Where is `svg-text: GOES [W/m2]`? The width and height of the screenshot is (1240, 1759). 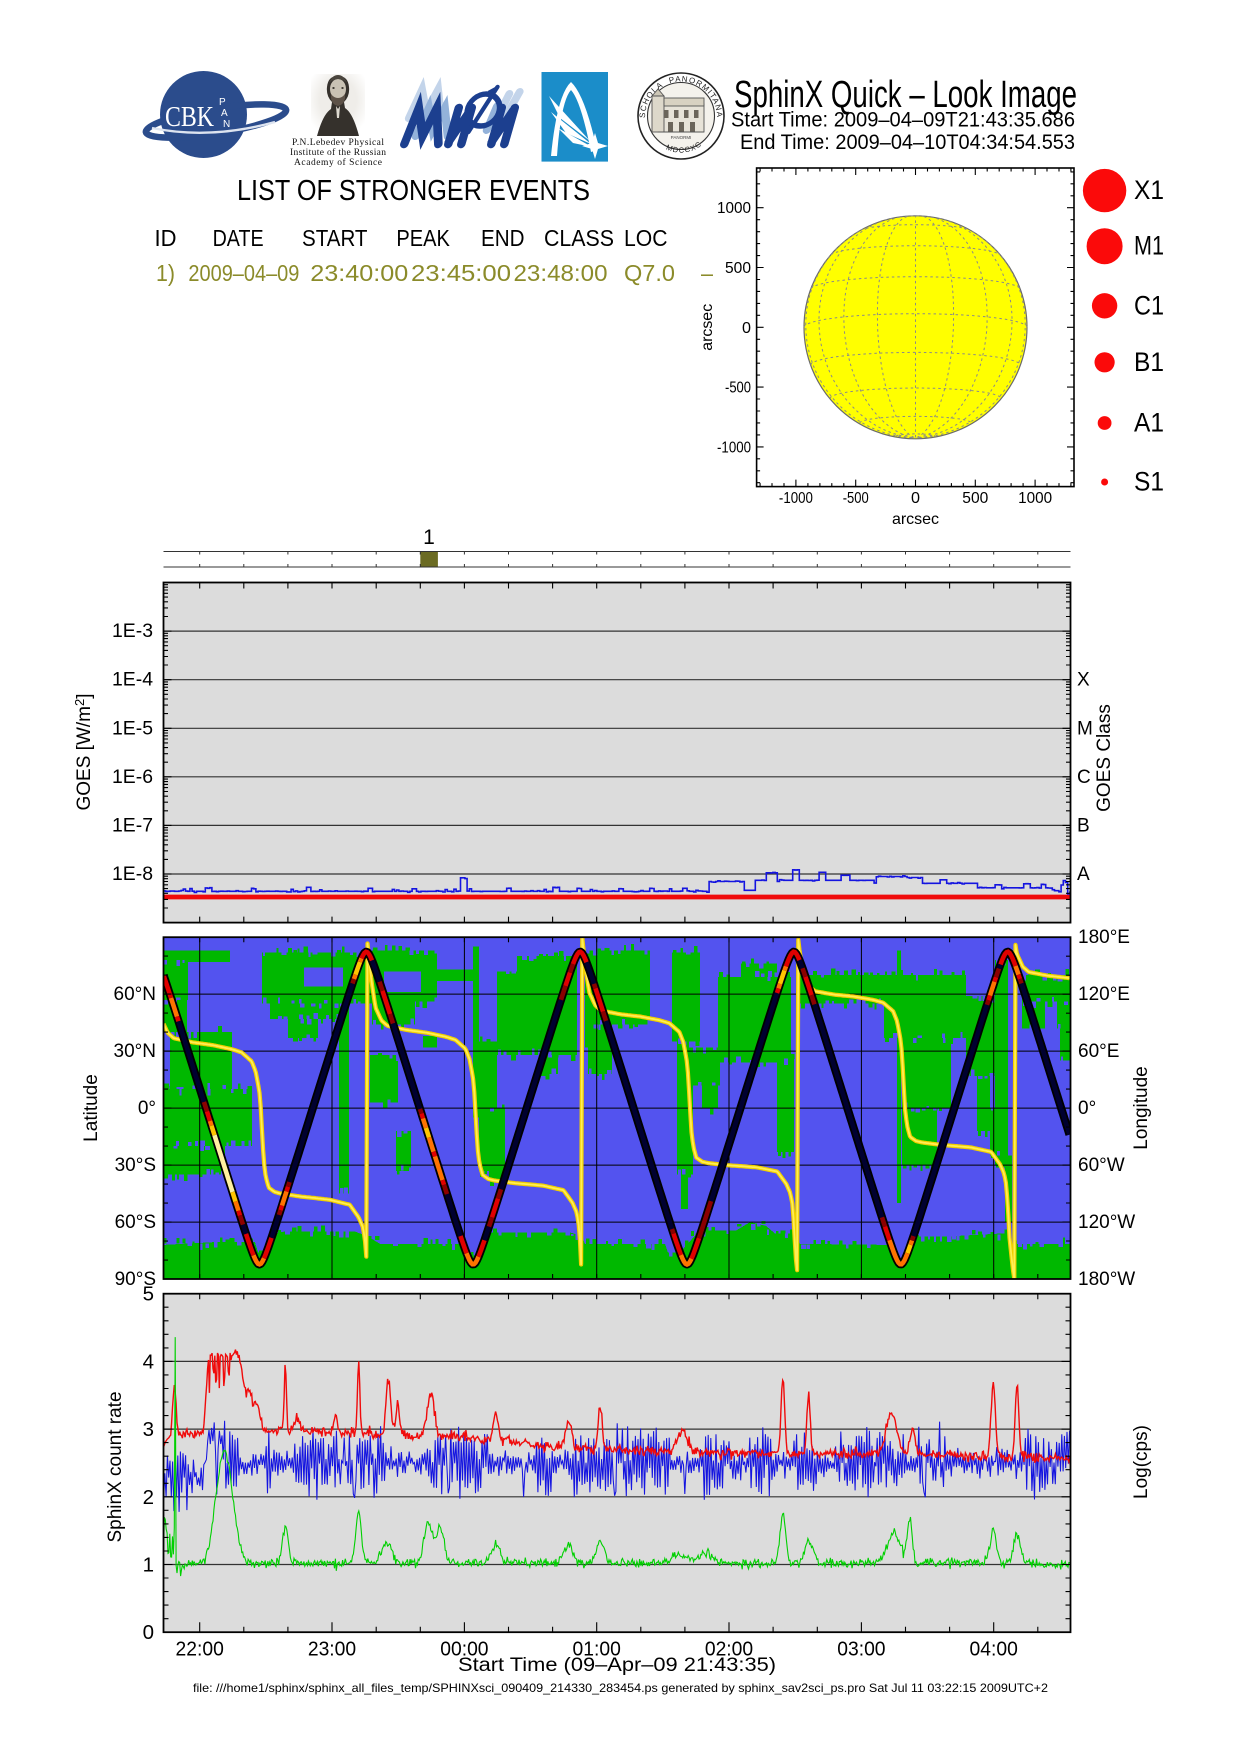
svg-text: GOES [W/m2] is located at coordinates (83, 751).